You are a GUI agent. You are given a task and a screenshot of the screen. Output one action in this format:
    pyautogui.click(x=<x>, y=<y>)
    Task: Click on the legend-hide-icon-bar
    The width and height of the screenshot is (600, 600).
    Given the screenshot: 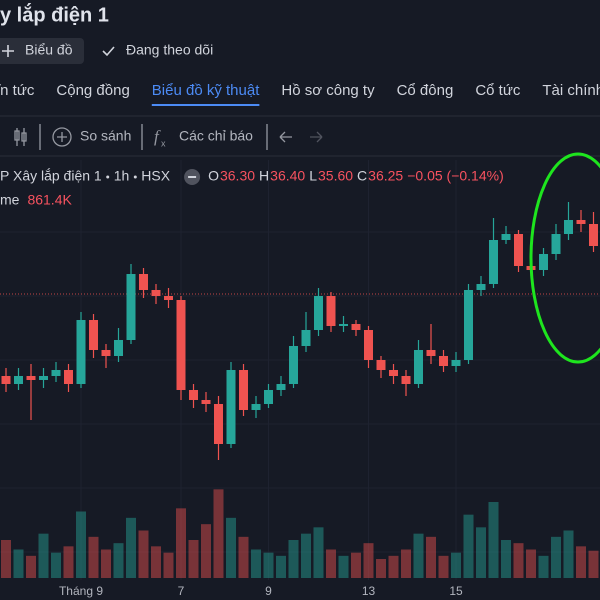 What is the action you would take?
    pyautogui.click(x=192, y=177)
    